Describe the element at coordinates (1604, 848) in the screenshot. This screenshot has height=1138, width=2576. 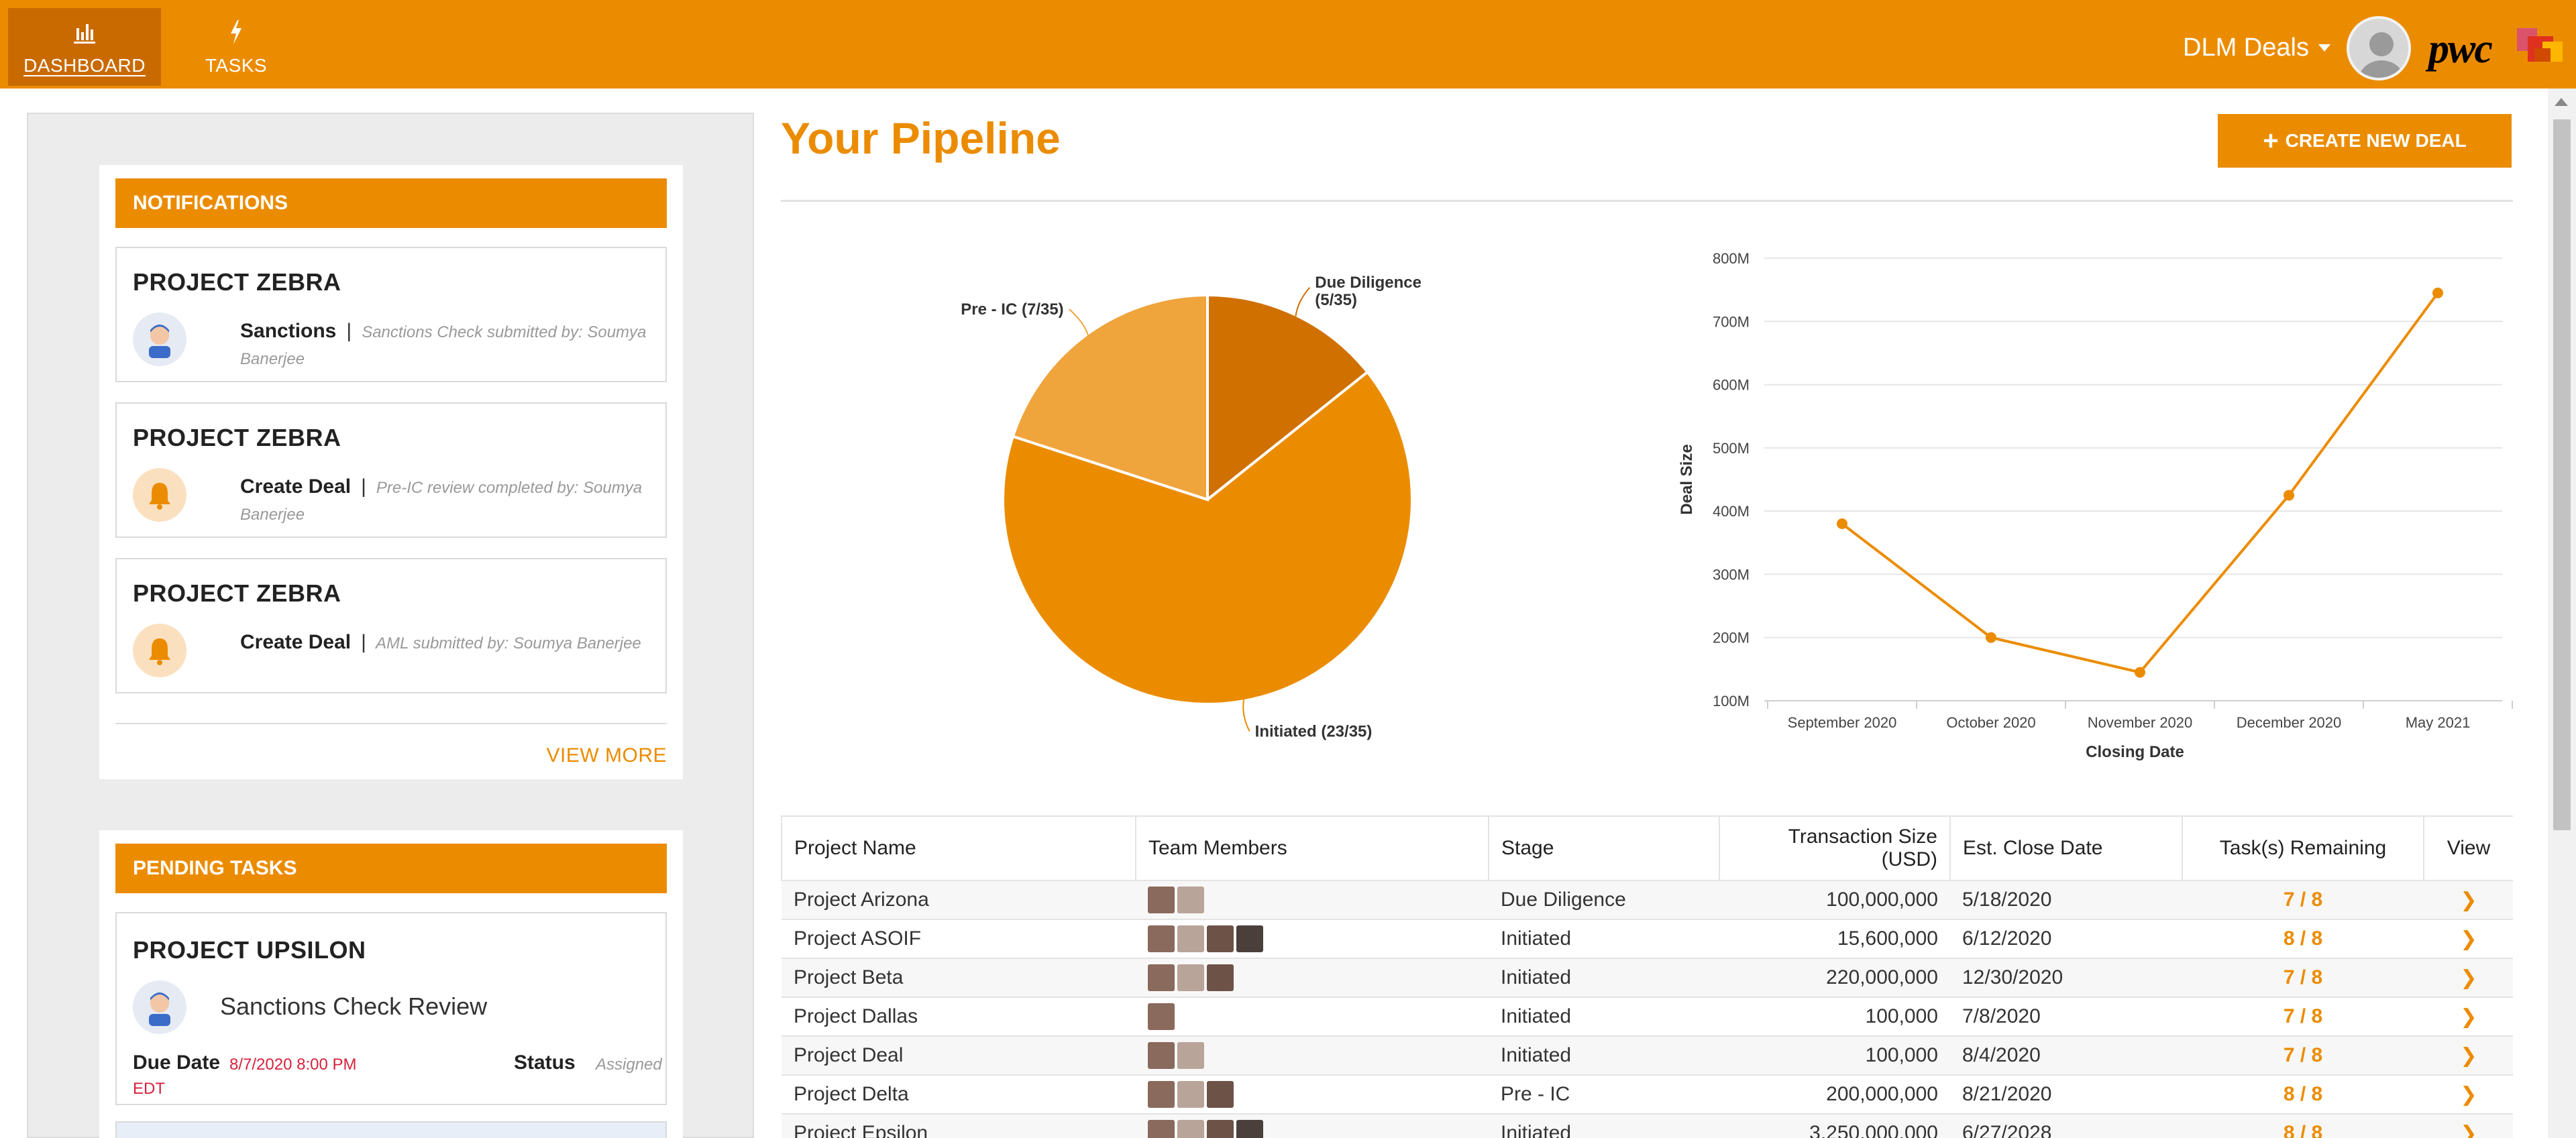
I see `column-header: Stage` at that location.